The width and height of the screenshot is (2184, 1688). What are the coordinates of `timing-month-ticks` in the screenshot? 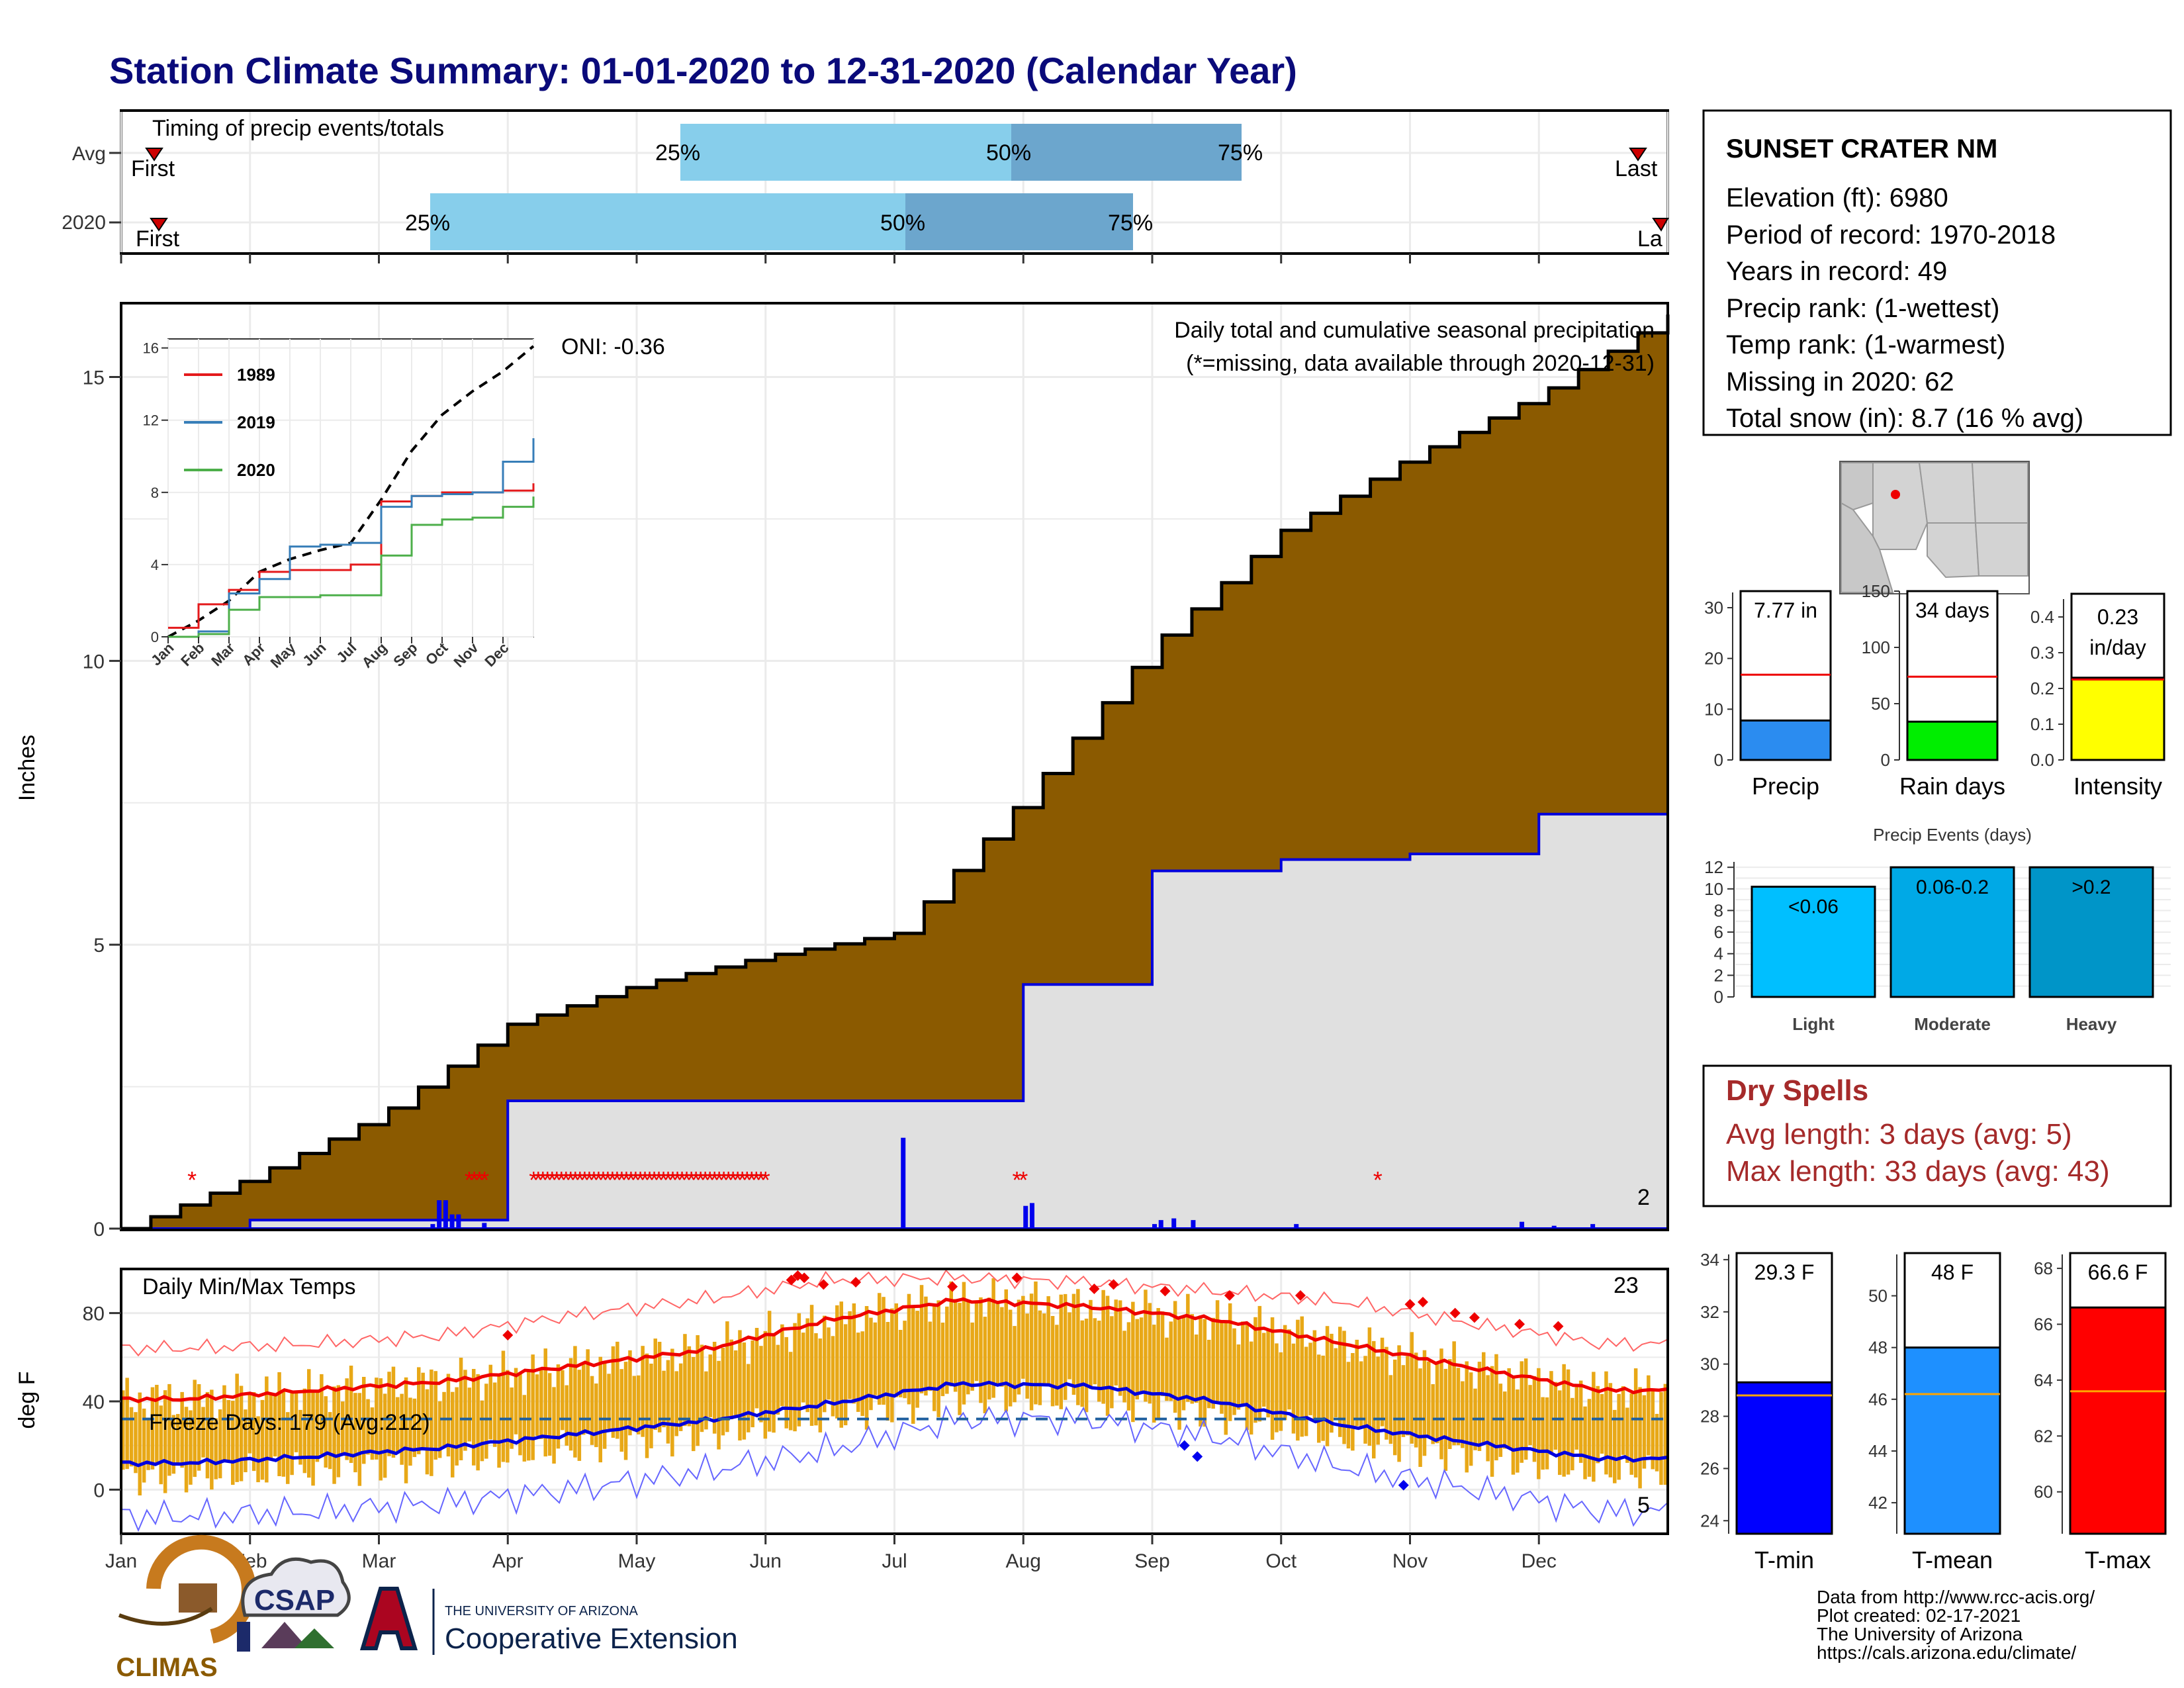 It's located at (830, 258).